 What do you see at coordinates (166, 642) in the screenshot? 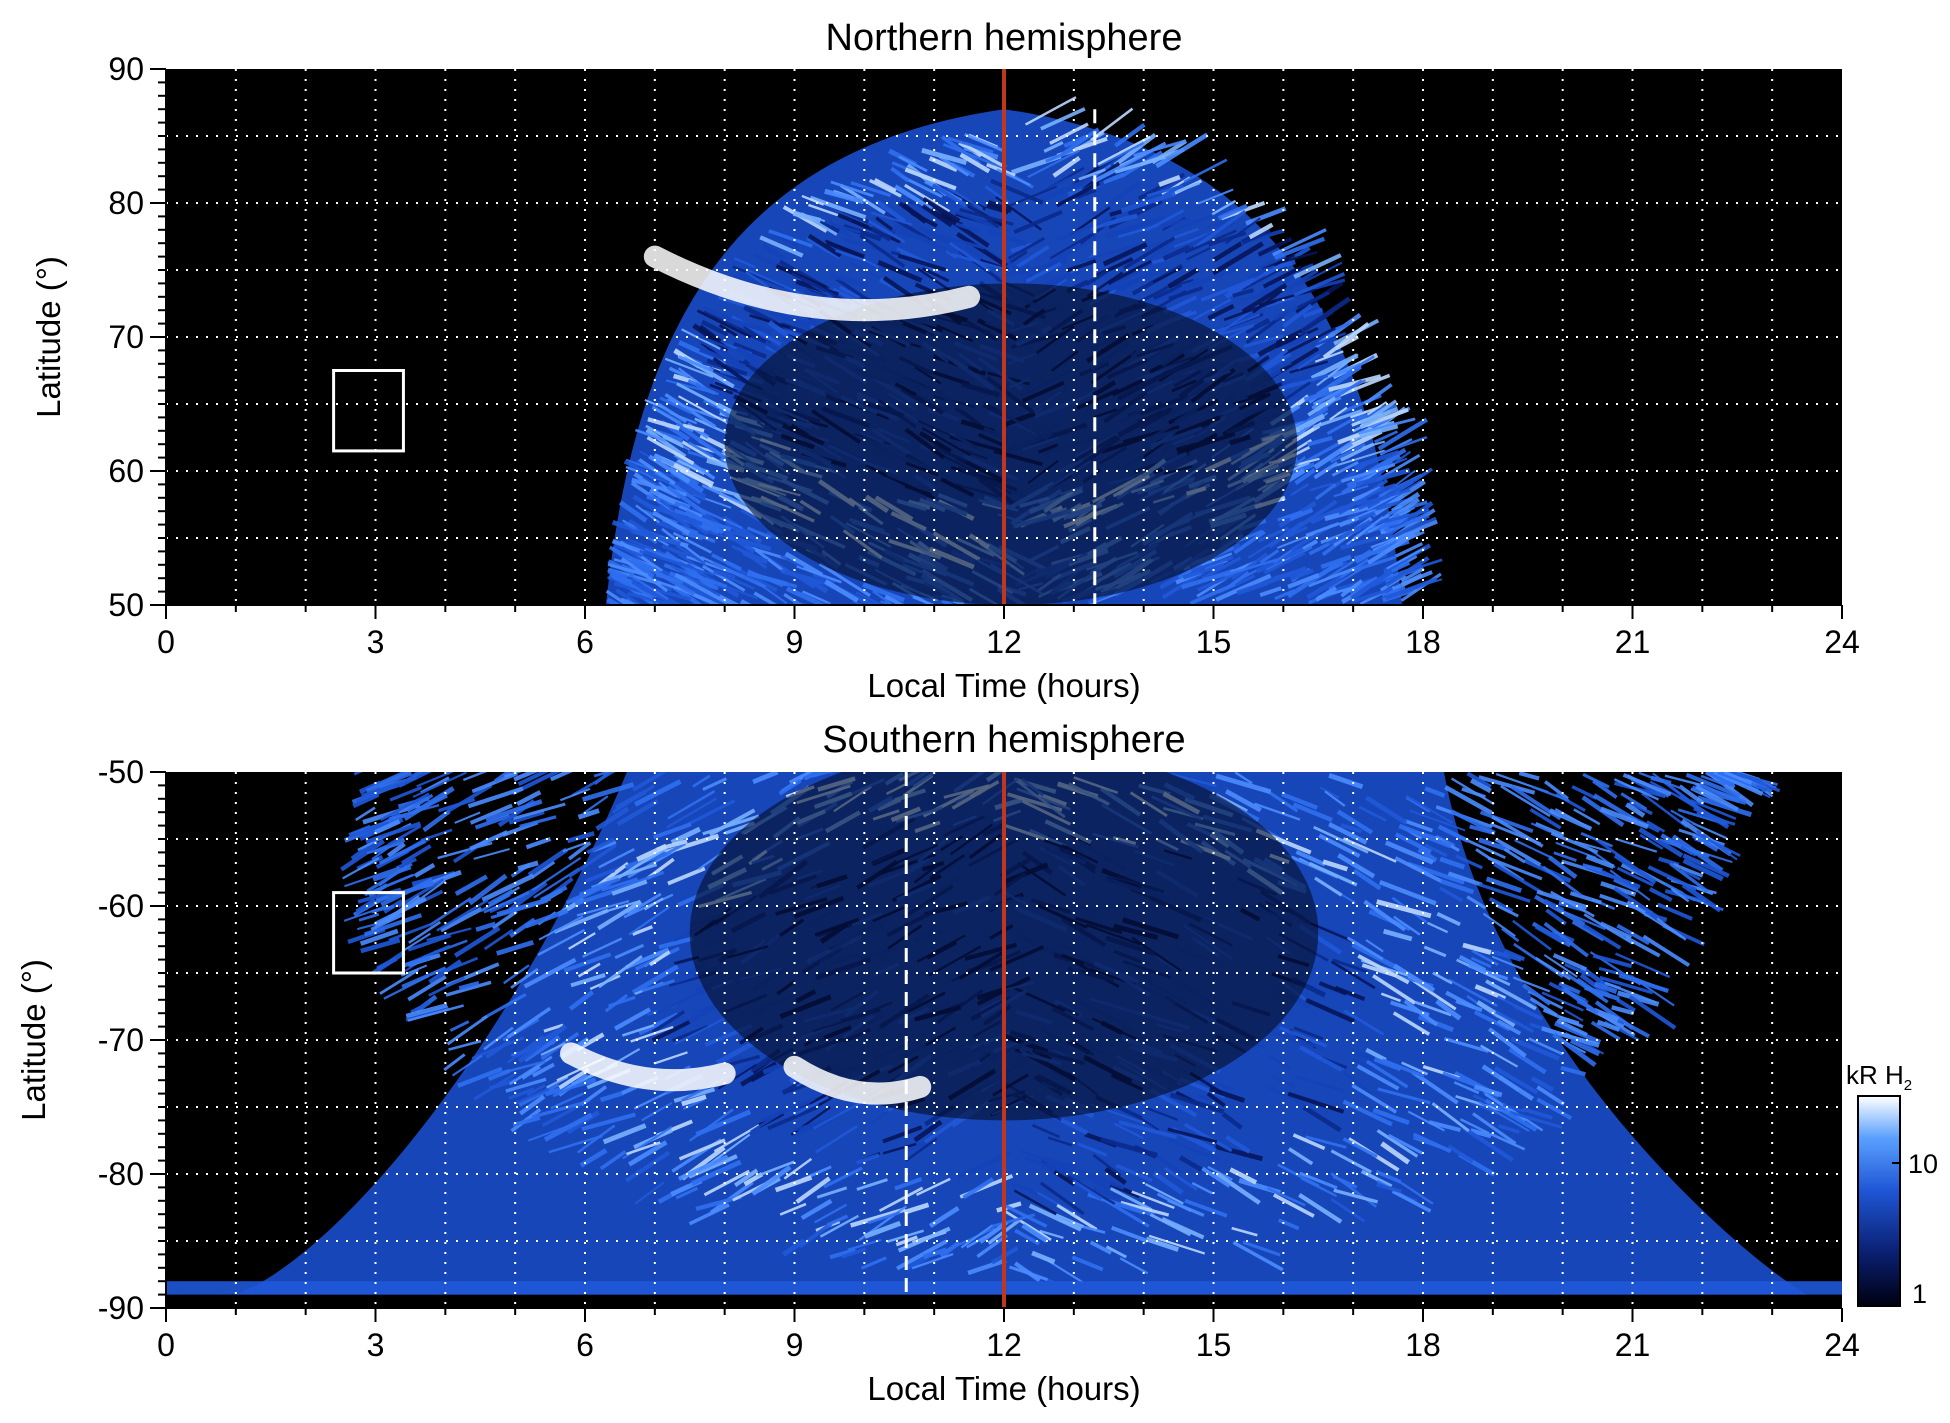
I see `north-x-tick-label: 0` at bounding box center [166, 642].